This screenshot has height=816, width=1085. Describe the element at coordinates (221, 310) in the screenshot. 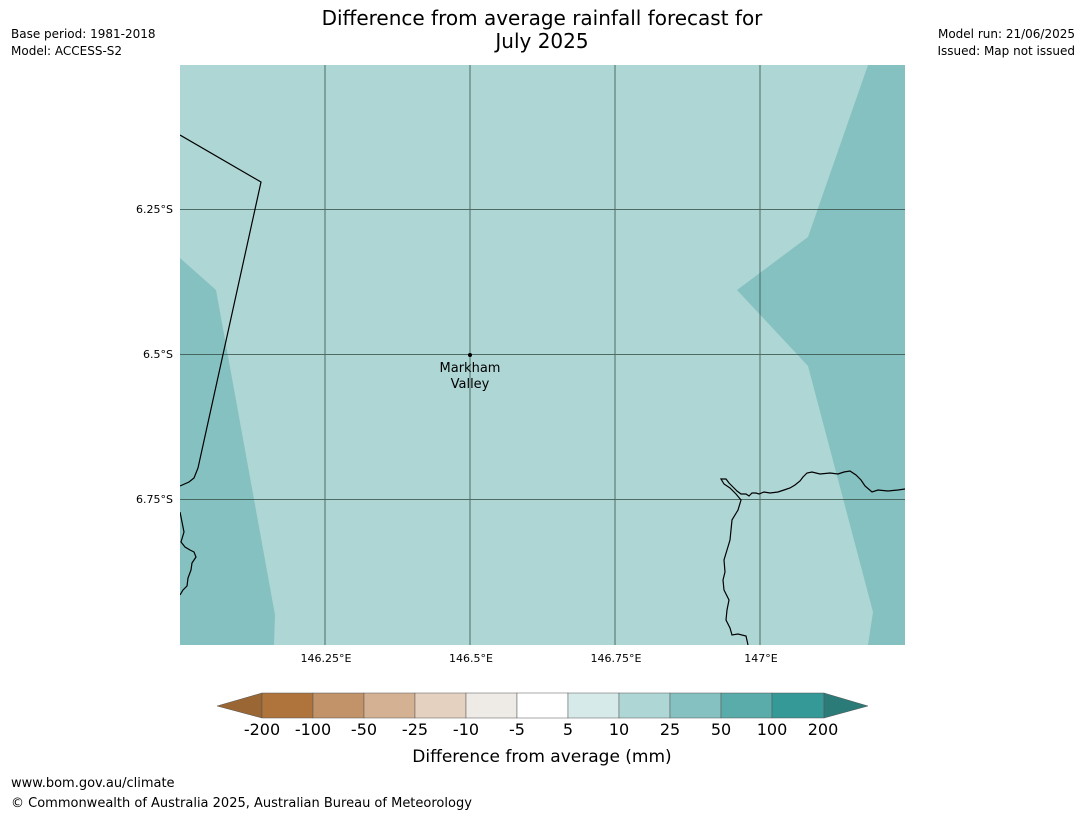

I see `border-line` at that location.